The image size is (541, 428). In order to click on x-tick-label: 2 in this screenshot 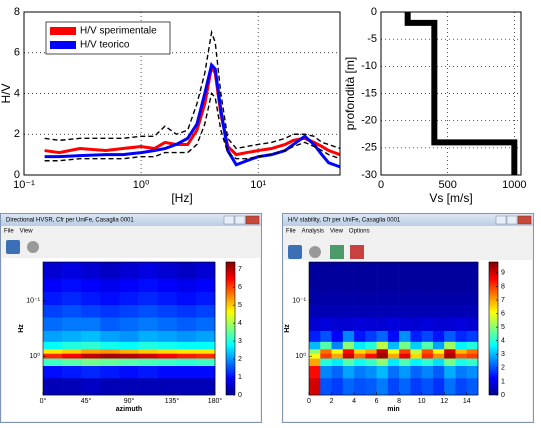, I will do `click(332, 401)`.